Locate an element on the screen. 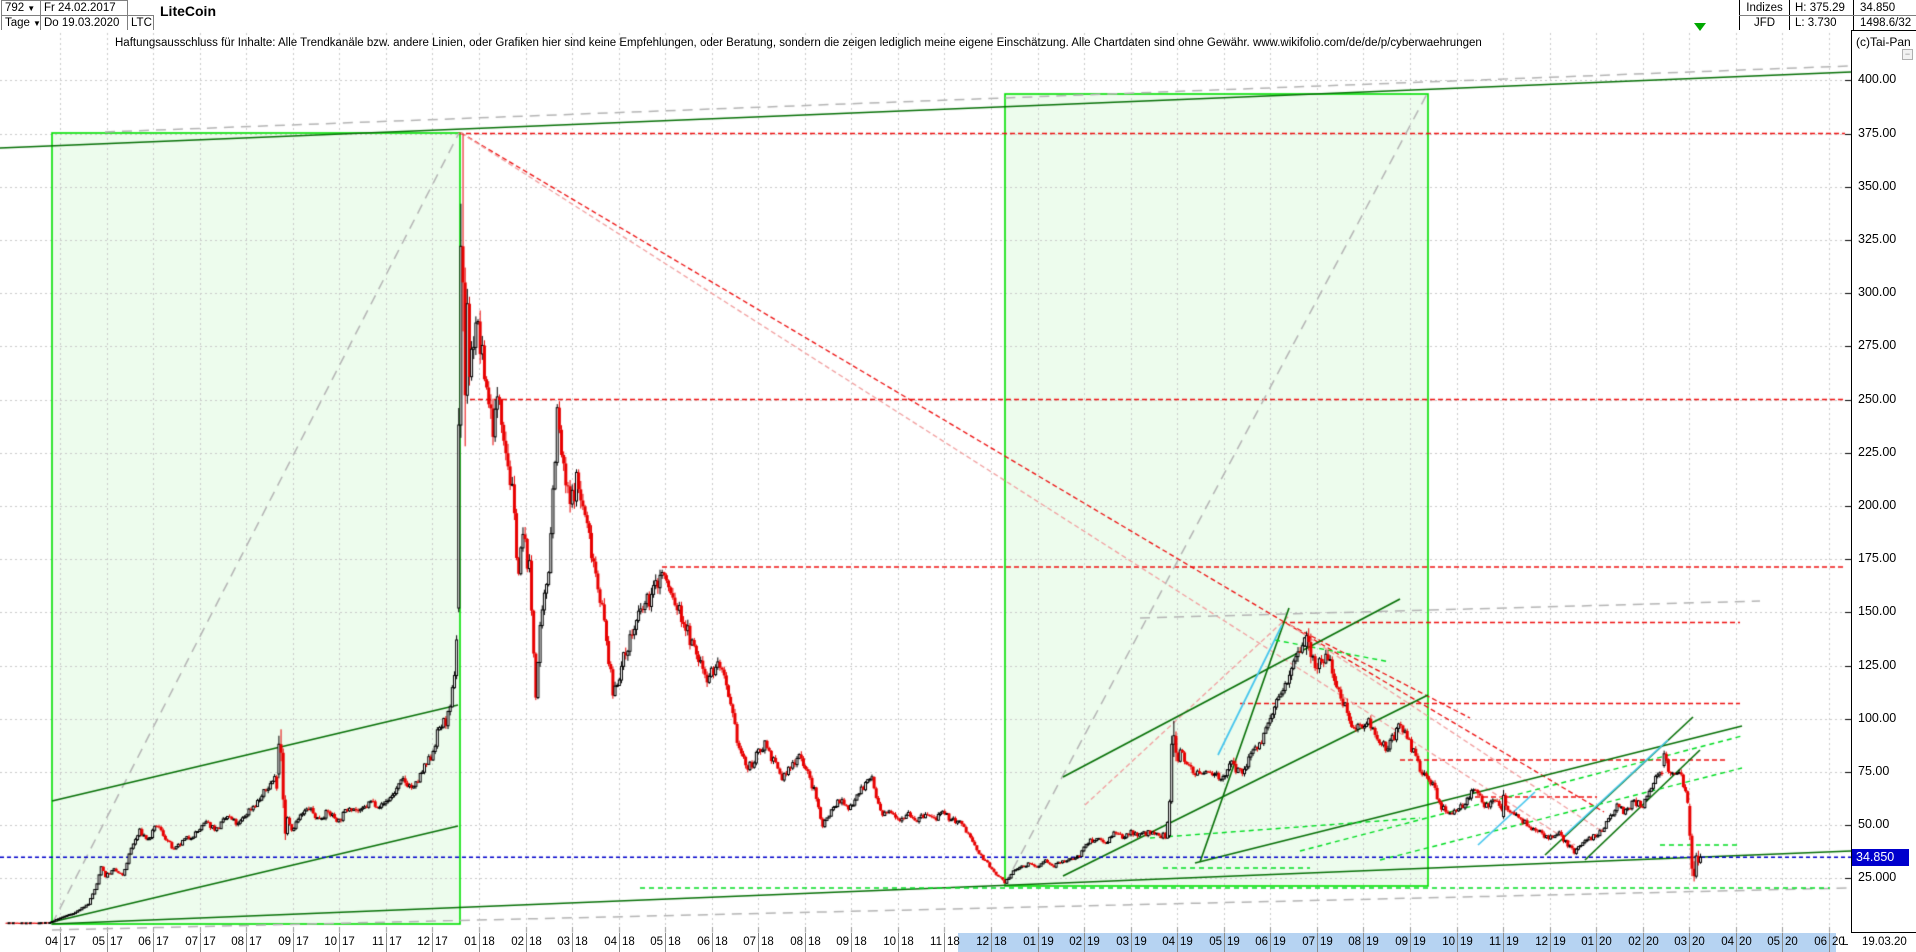  end-date-value: Do 19.03.2020 is located at coordinates (82, 23).